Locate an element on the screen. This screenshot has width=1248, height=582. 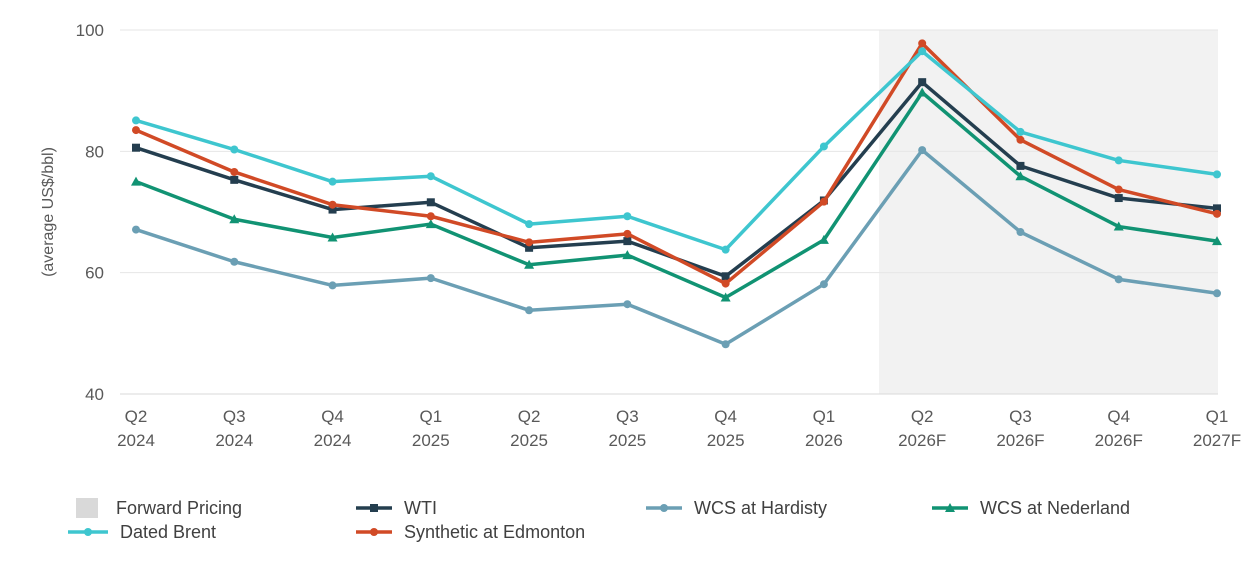
y-tick-label: 80 is located at coordinates (94, 151).